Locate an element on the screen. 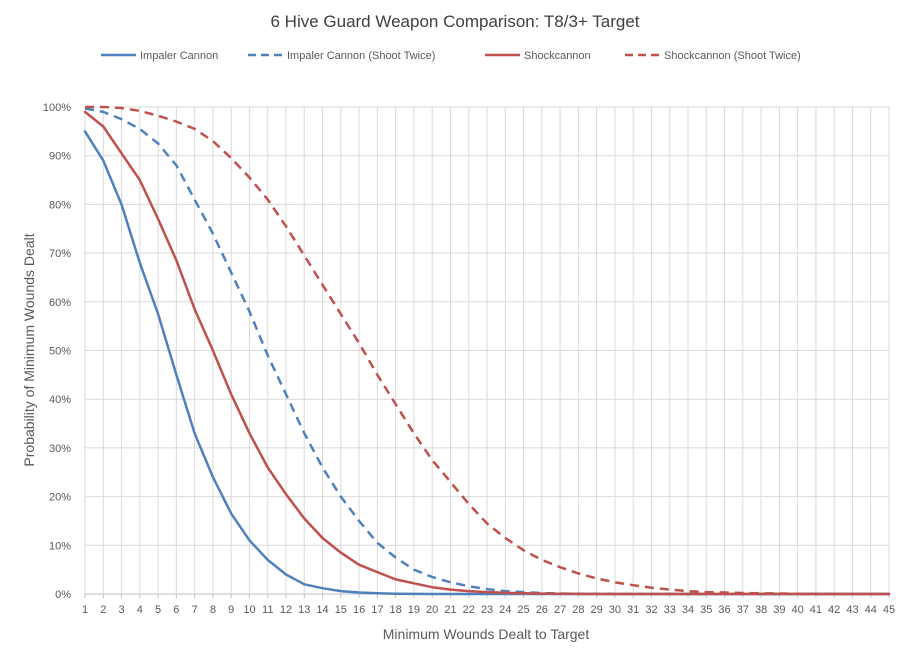  x-tick-label: 33 is located at coordinates (670, 610).